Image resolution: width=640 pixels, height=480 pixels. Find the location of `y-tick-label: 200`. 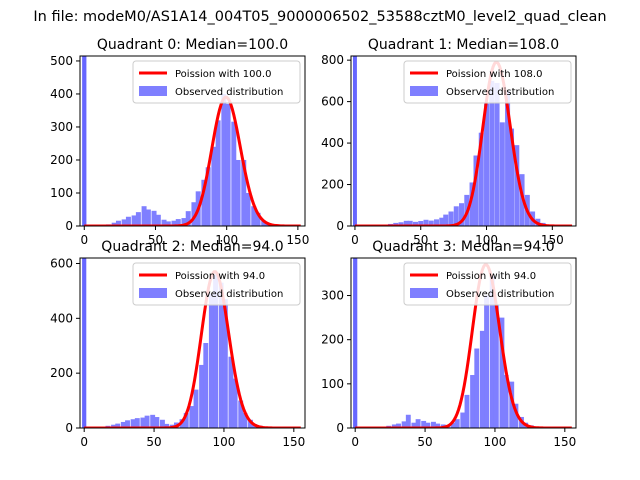

y-tick-label: 200 is located at coordinates (61, 160).